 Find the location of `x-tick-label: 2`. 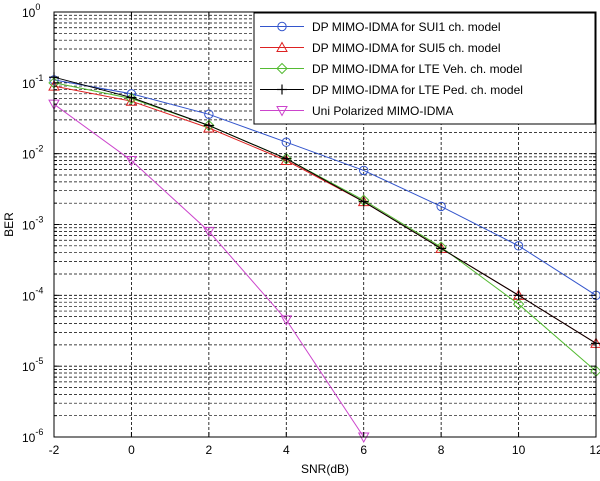

x-tick-label: 2 is located at coordinates (209, 450).